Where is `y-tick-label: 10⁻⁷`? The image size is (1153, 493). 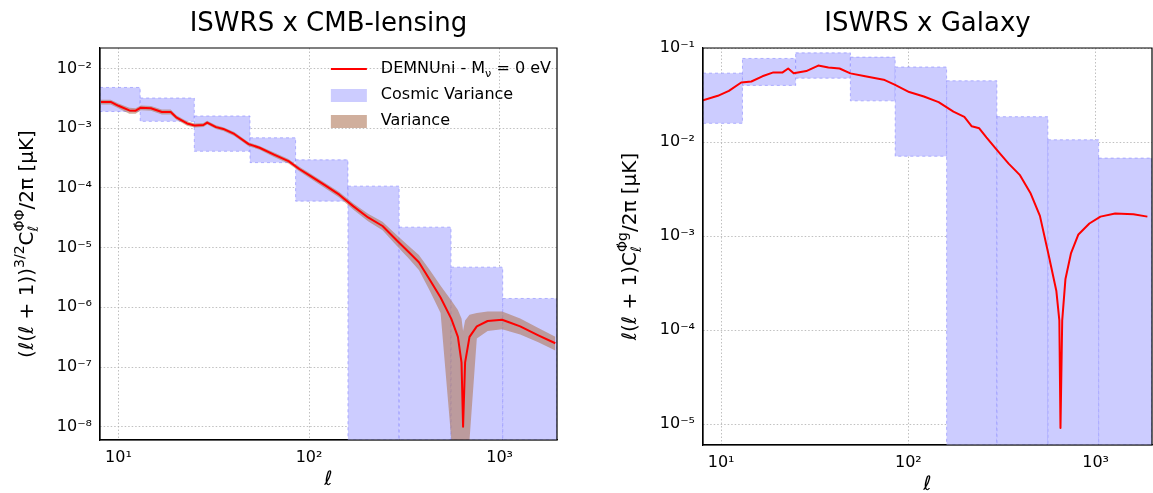
y-tick-label: 10⁻⁷ is located at coordinates (74, 366).